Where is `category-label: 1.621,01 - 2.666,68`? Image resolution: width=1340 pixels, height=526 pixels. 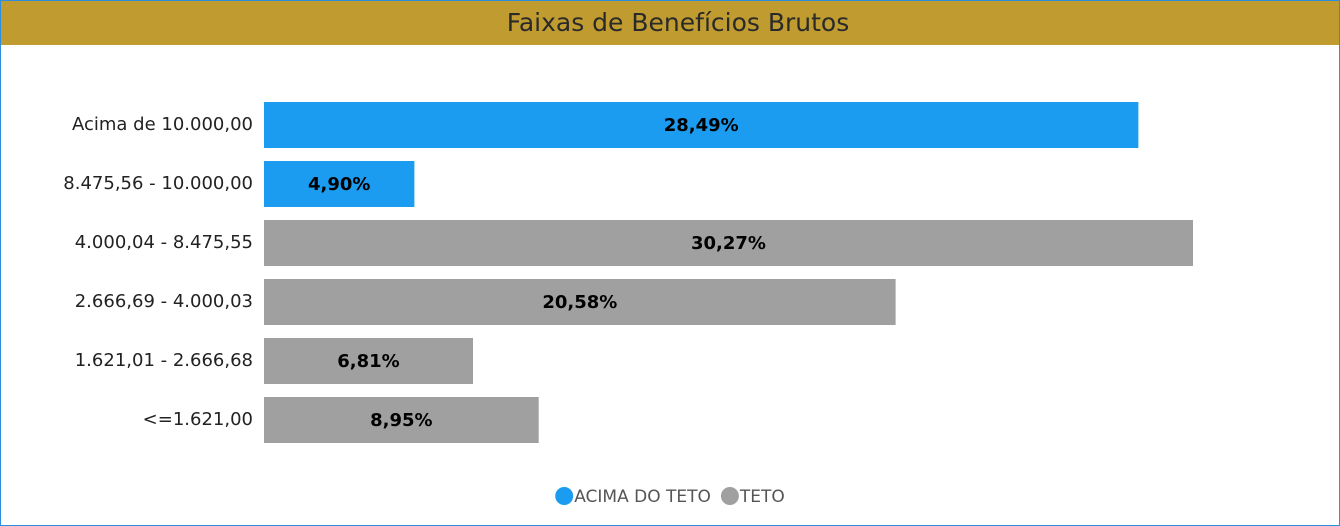 category-label: 1.621,01 - 2.666,68 is located at coordinates (164, 360).